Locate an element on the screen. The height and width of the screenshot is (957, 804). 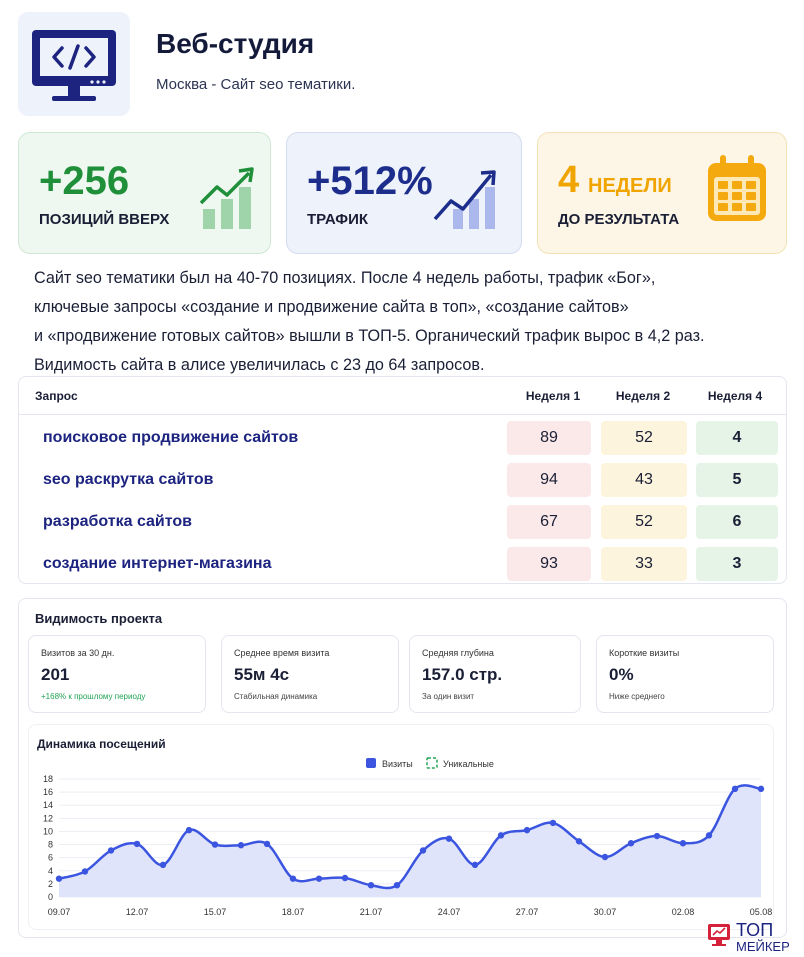
week2-cell: 52 is located at coordinates (644, 438).